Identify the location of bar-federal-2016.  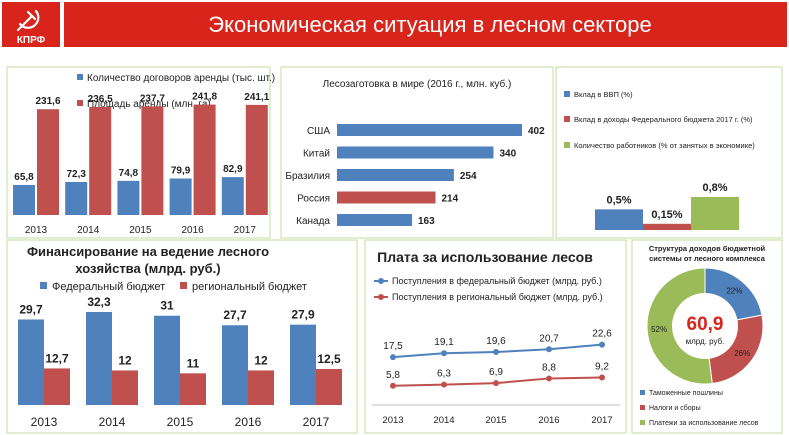
(235, 365).